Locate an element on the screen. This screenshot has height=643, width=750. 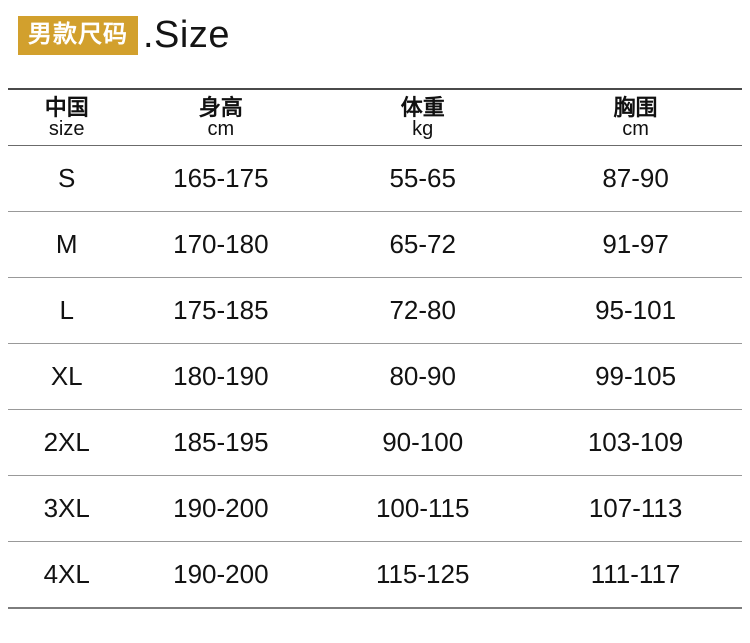
cell-height: 170-180 is located at coordinates (221, 244).